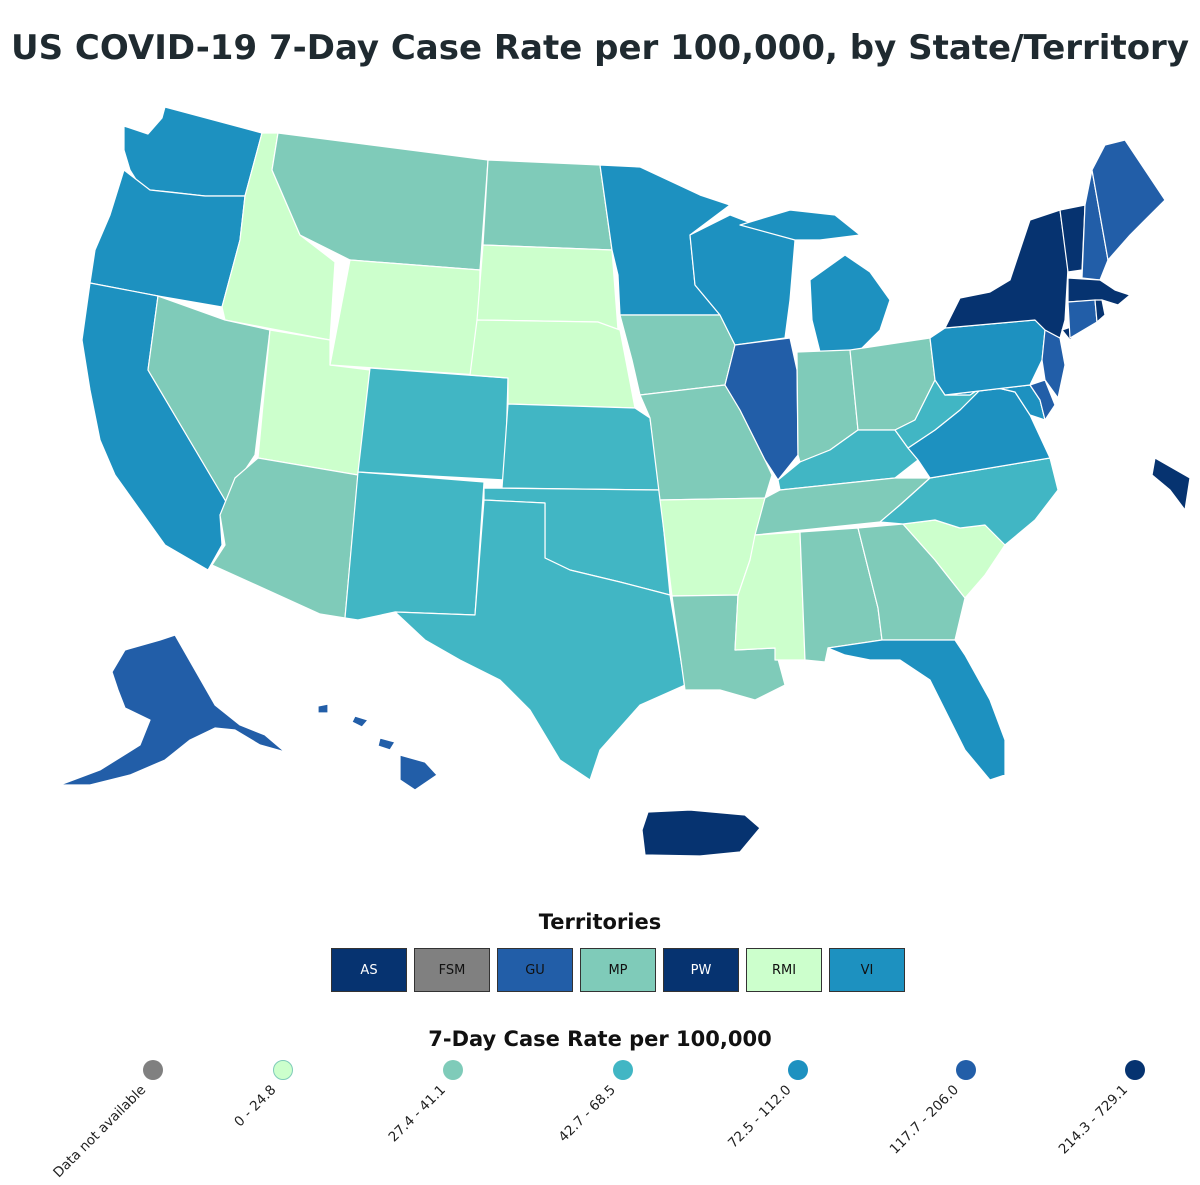 Image resolution: width=1200 pixels, height=1185 pixels. Describe the element at coordinates (417, 1114) in the screenshot. I see `legend-label: 27.4 - 41.1` at that location.